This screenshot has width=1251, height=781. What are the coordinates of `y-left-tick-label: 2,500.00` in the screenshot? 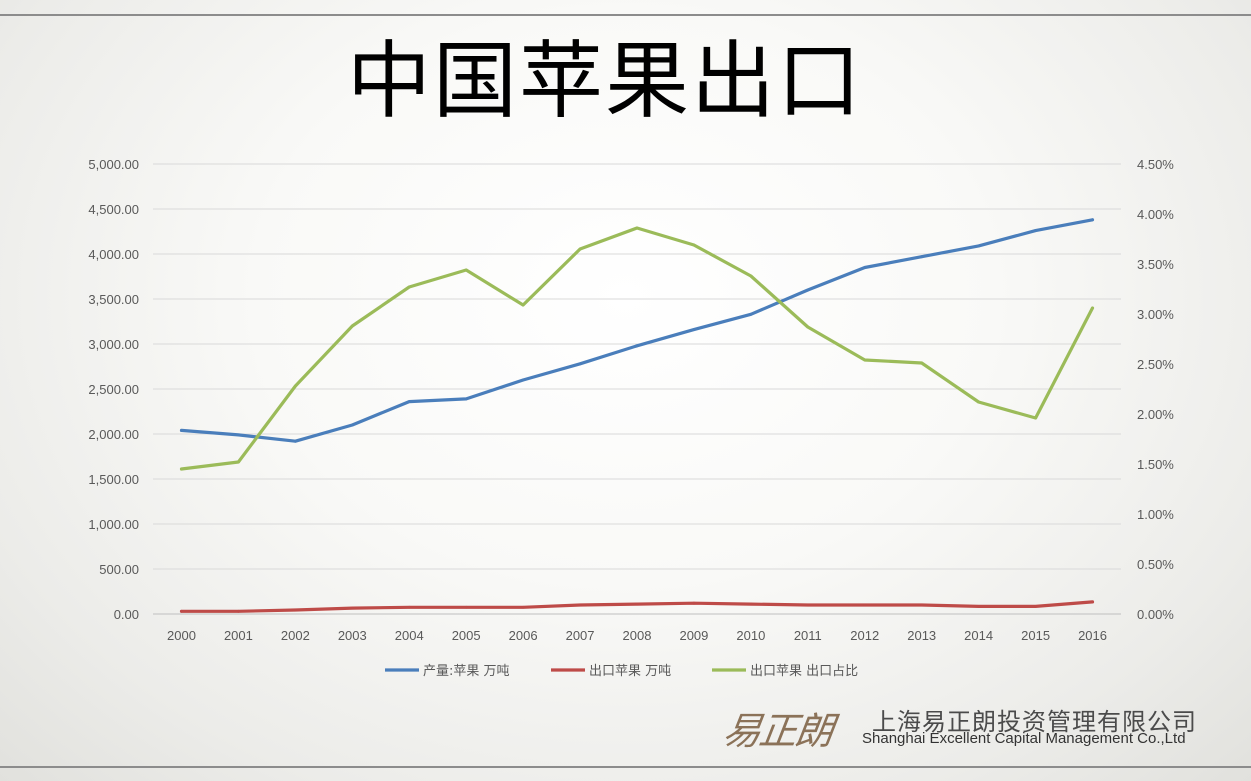 It's located at (113, 389).